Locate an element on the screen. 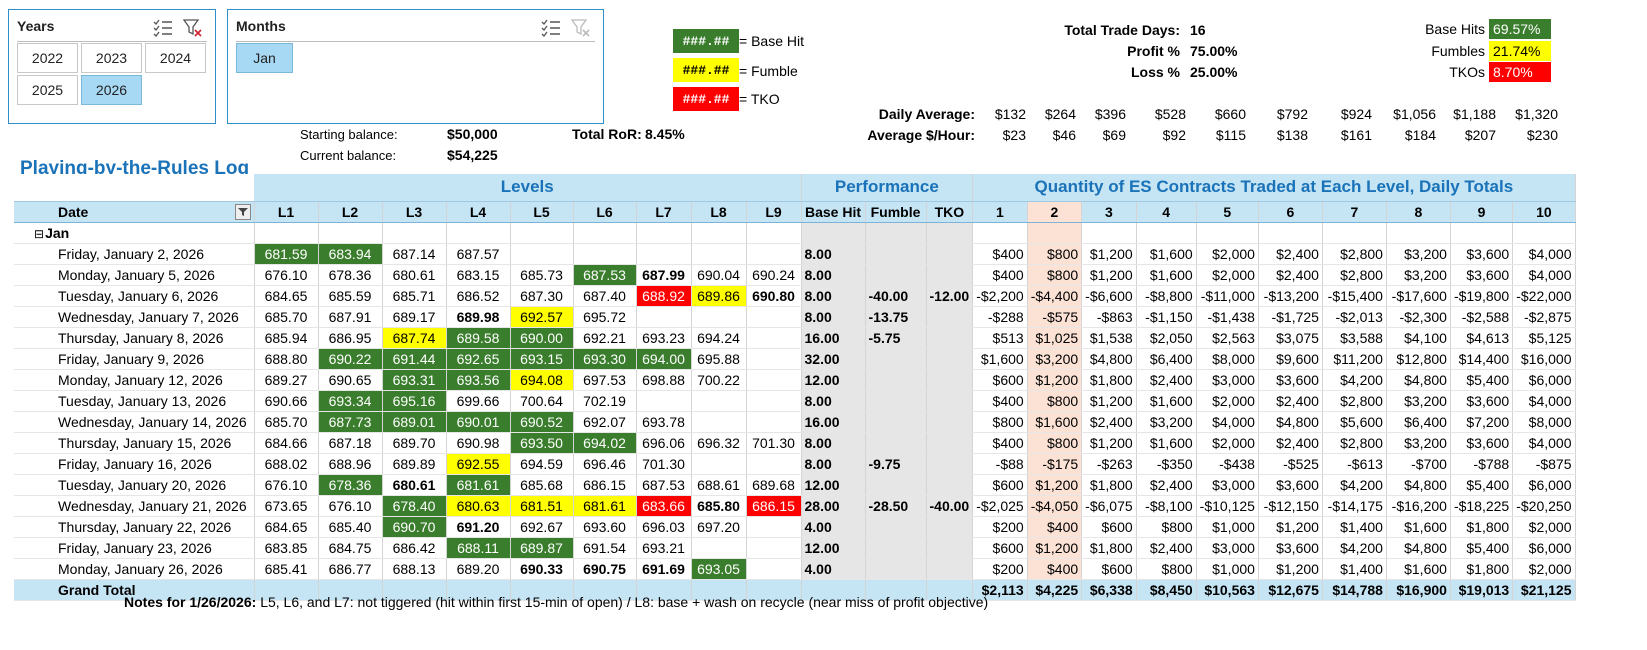 This screenshot has width=1647, height=650. level-cell-l9: 701.30 is located at coordinates (774, 443).